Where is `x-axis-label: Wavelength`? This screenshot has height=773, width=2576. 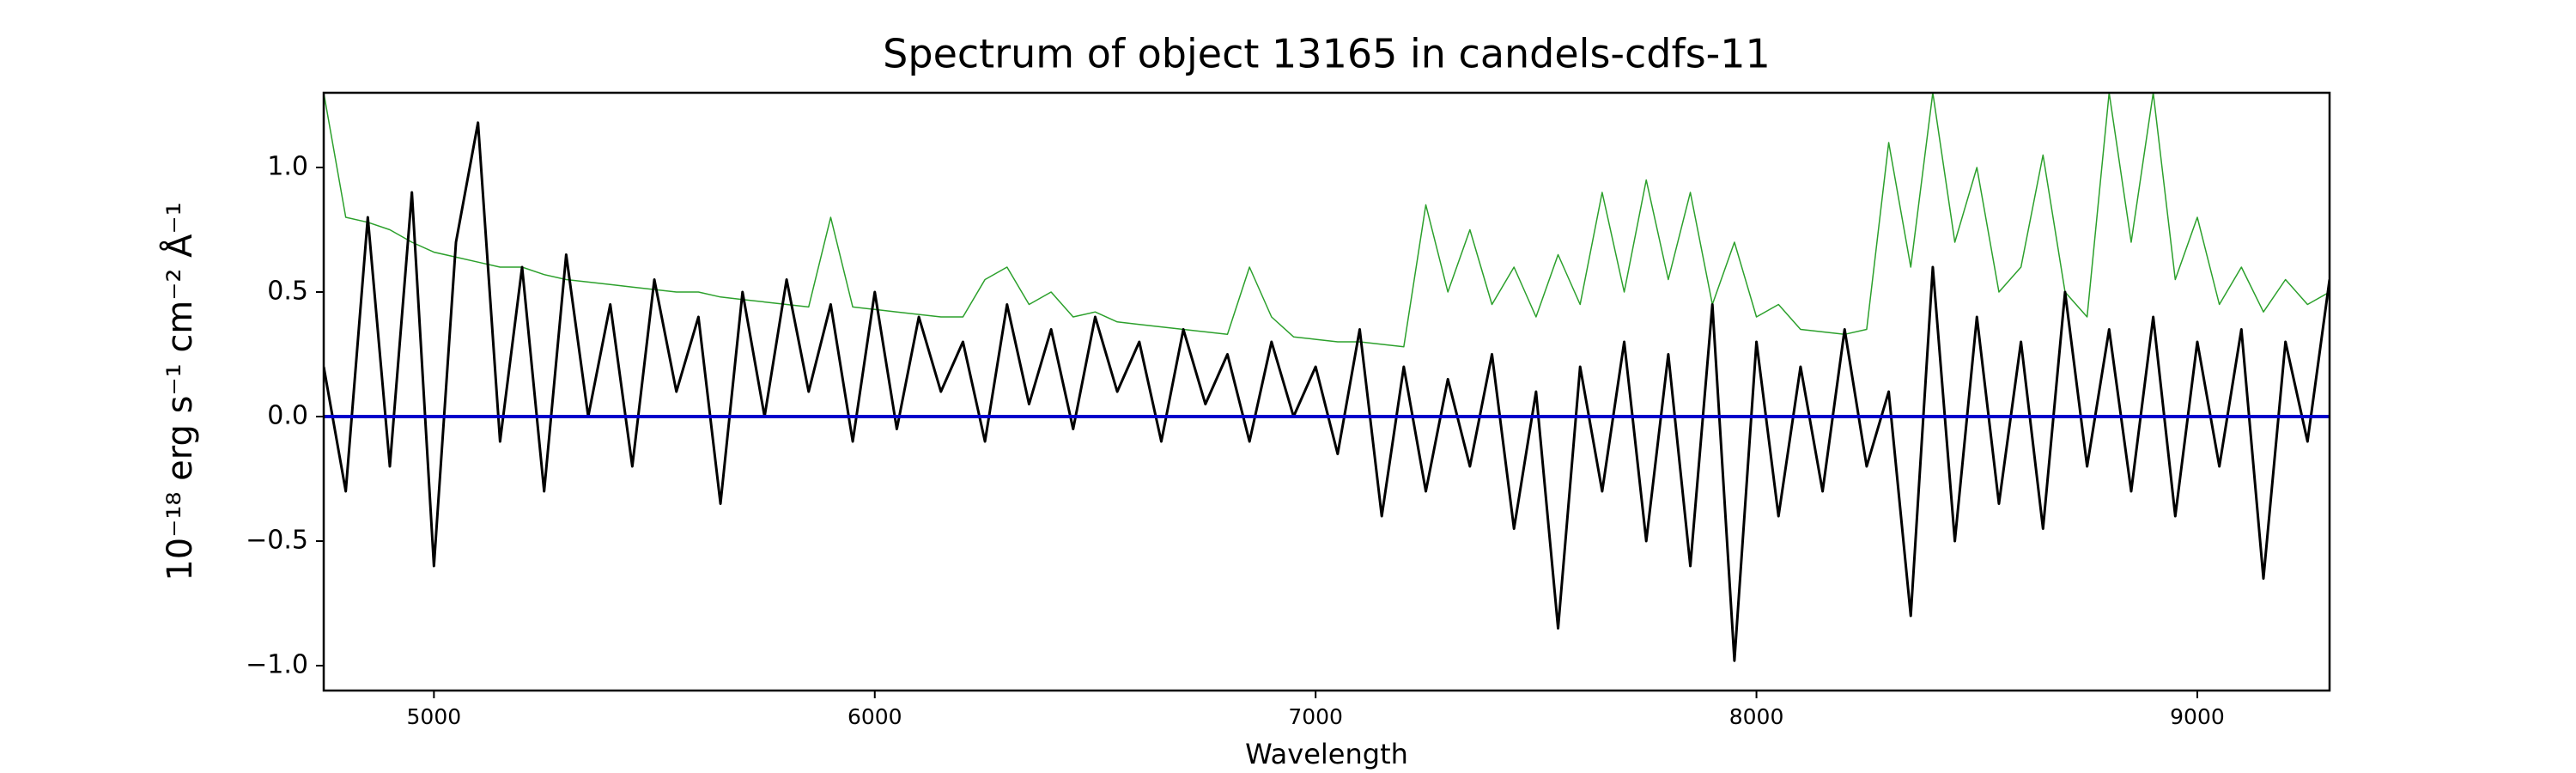 x-axis-label: Wavelength is located at coordinates (1327, 754).